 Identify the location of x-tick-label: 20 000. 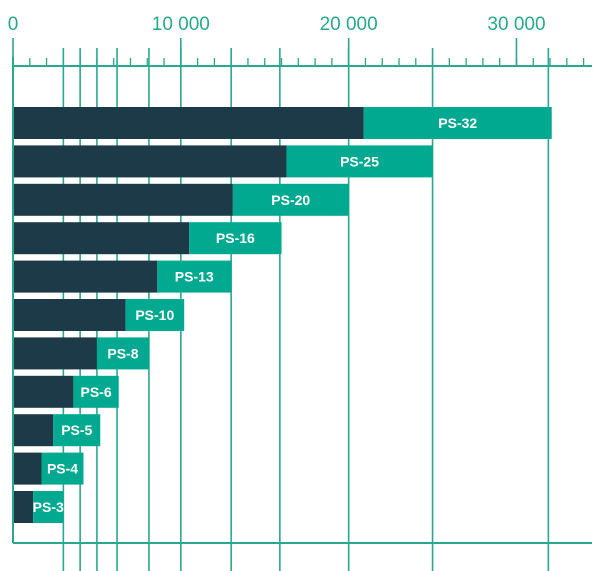
(349, 24).